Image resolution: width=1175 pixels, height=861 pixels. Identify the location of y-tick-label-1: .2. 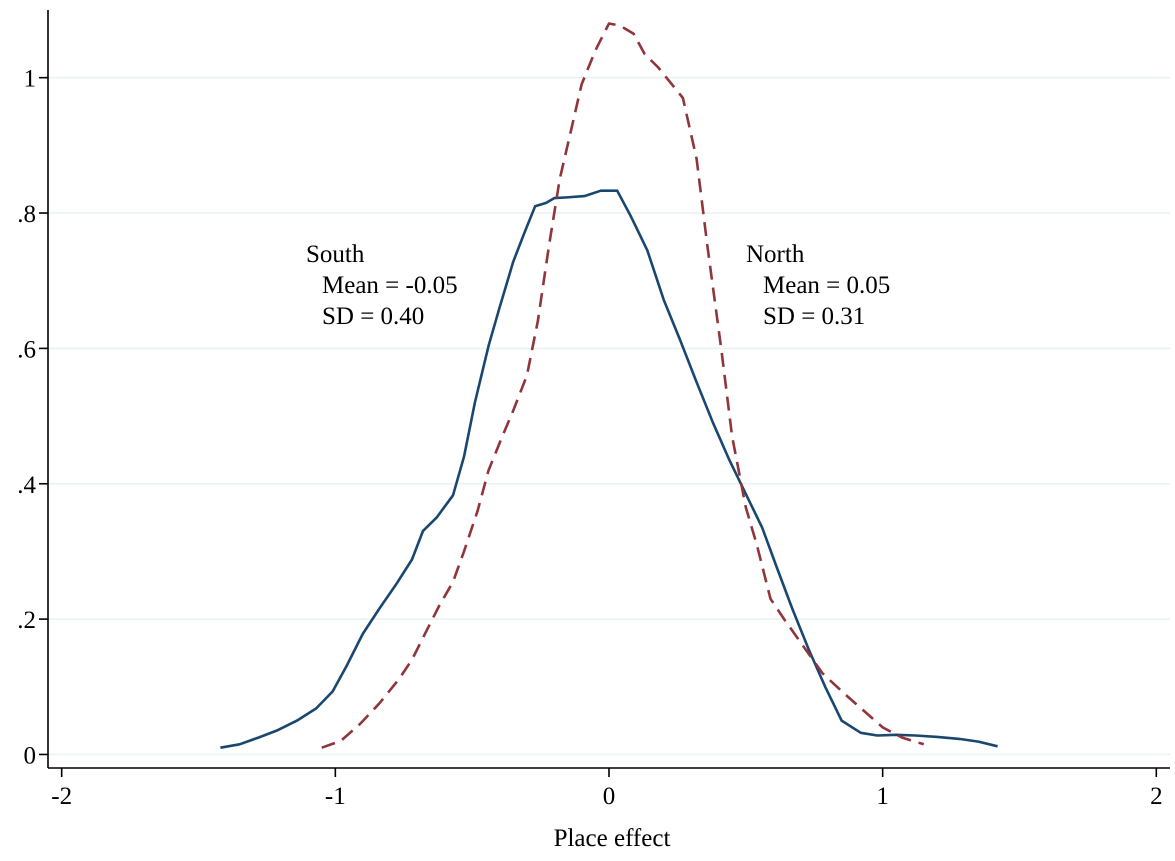
(26, 620).